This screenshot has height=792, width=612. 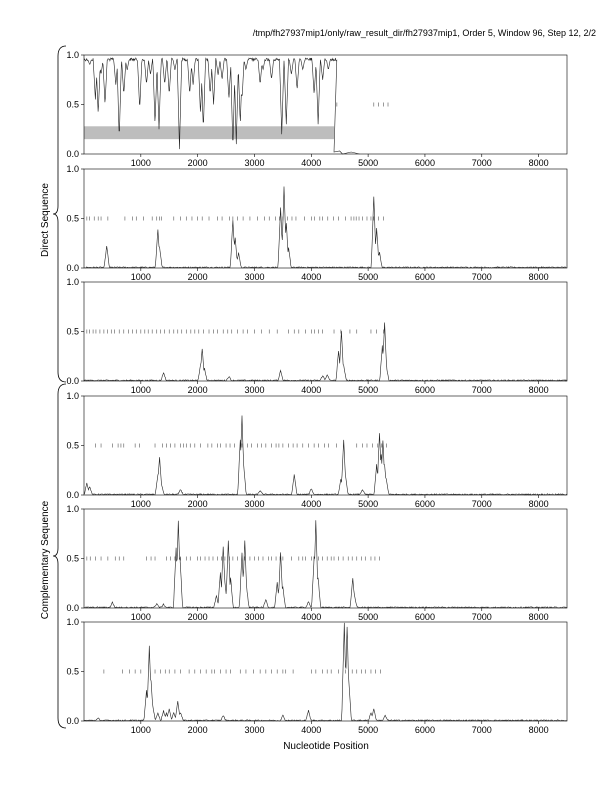 What do you see at coordinates (326, 746) in the screenshot?
I see `x-axis-label: Nucleotide Position` at bounding box center [326, 746].